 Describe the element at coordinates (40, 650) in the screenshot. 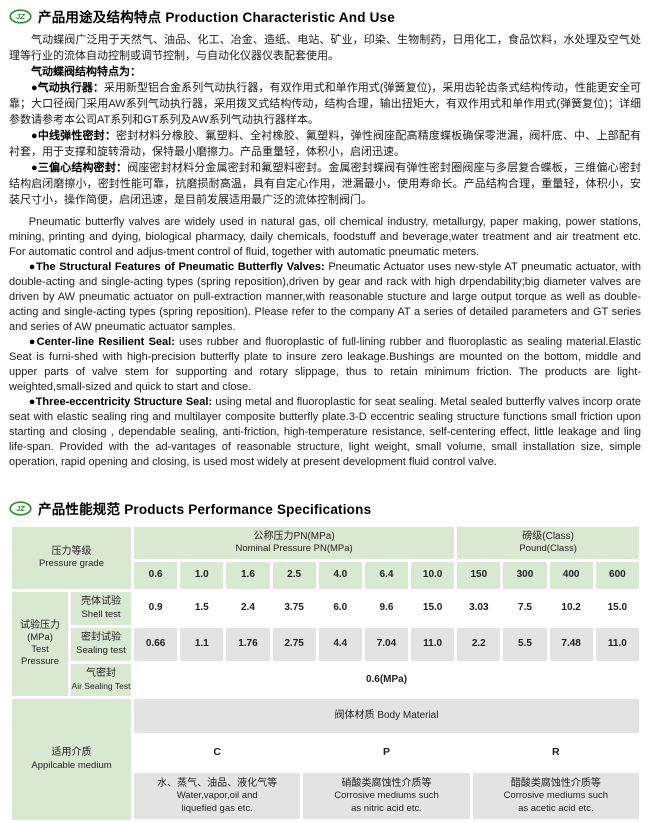

I see `test-pressure-en1: Test` at that location.